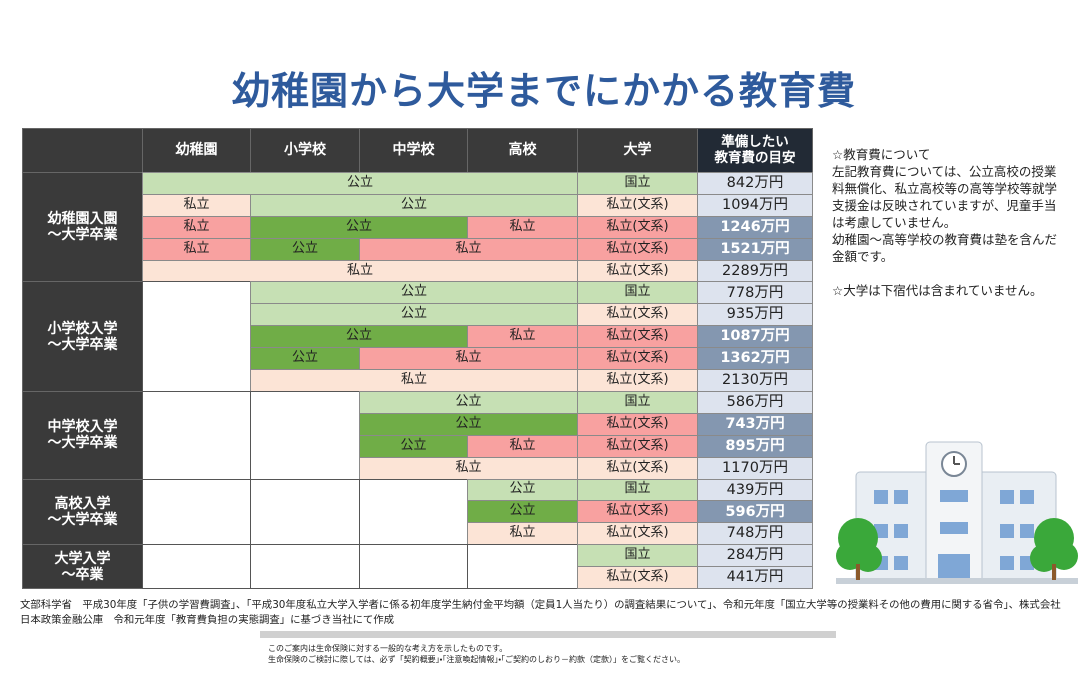  I want to click on total-cost: 439万円, so click(755, 490).